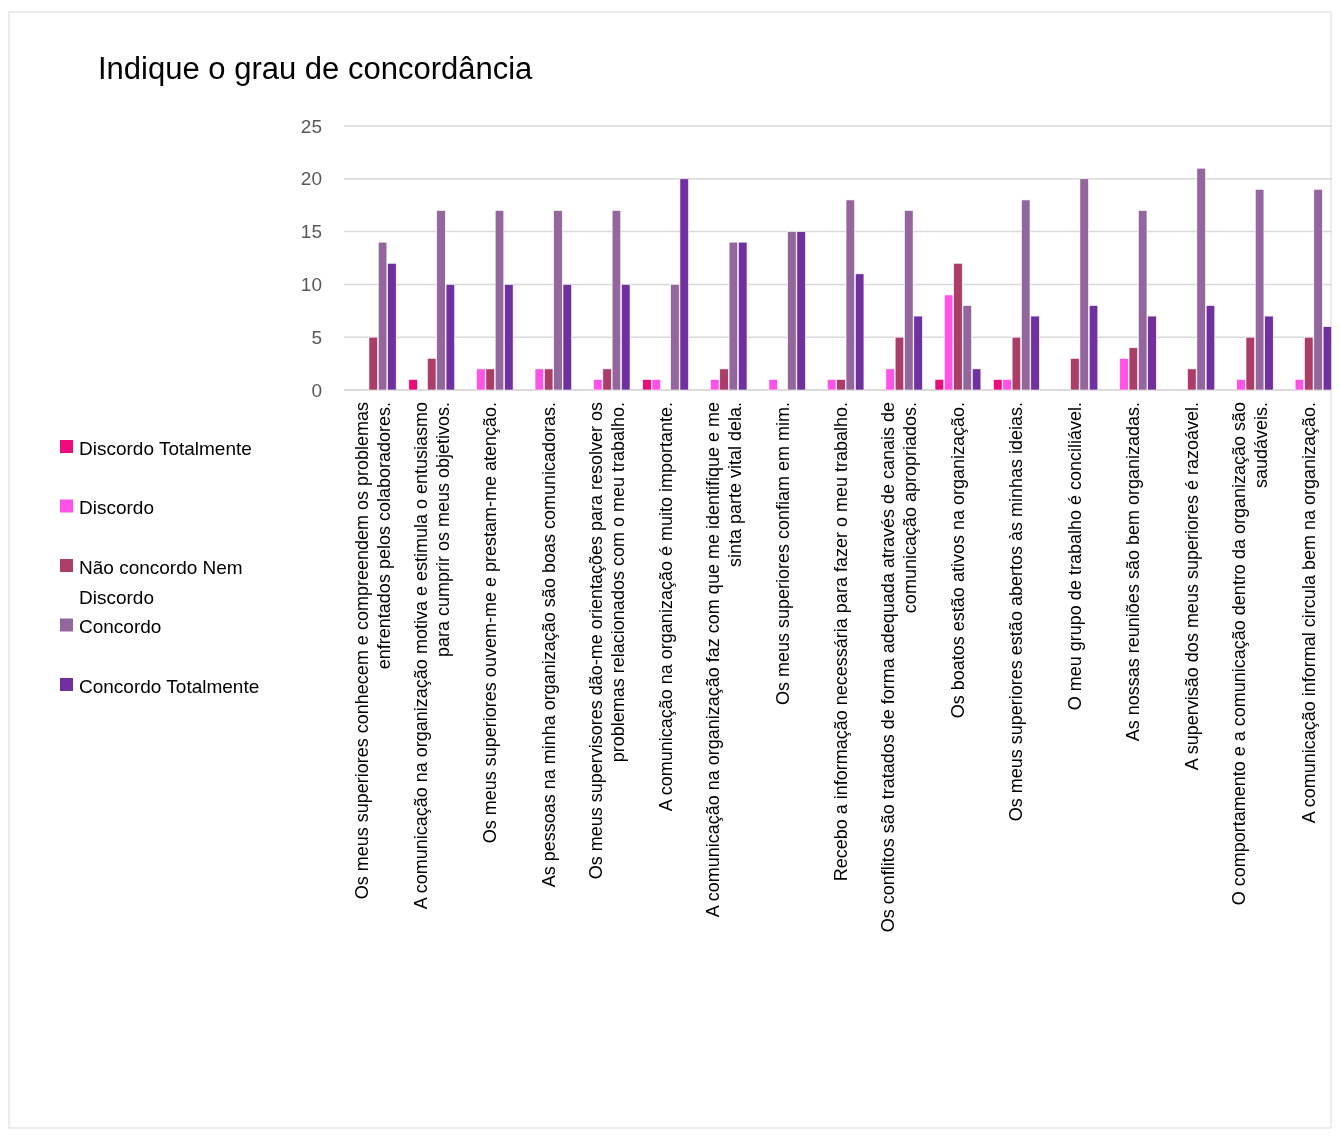  What do you see at coordinates (373, 651) in the screenshot?
I see `x-tick-label: Os meus superiores conhecem e compreendem os problemas enfrentados pelos colaboradores.` at bounding box center [373, 651].